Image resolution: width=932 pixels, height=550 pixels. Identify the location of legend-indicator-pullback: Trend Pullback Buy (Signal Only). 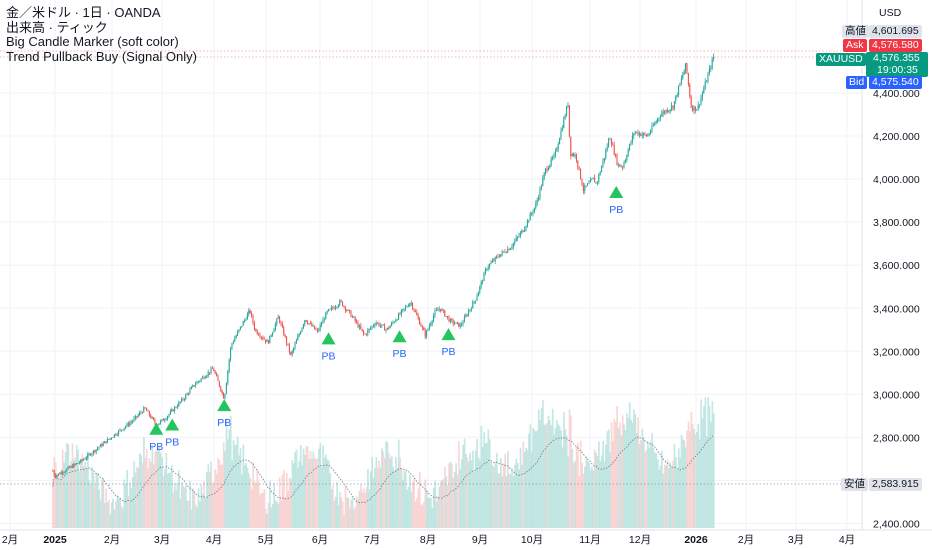
(101, 56).